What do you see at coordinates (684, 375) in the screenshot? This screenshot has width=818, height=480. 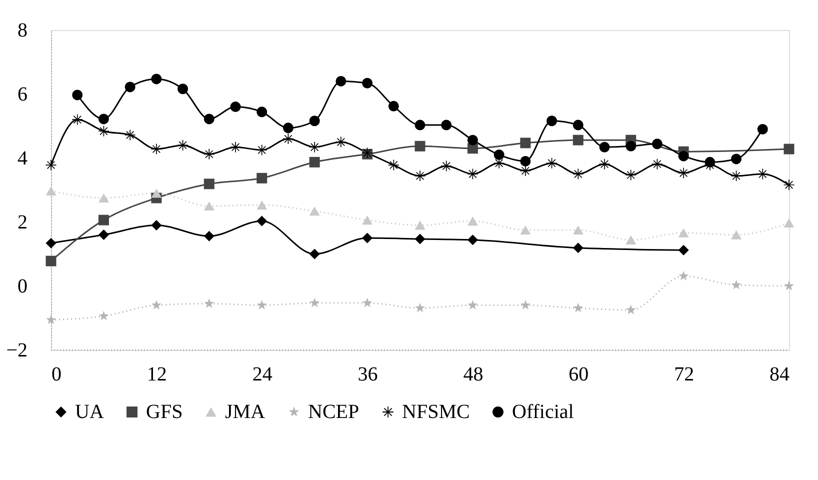 I see `x-tick-label: 72` at bounding box center [684, 375].